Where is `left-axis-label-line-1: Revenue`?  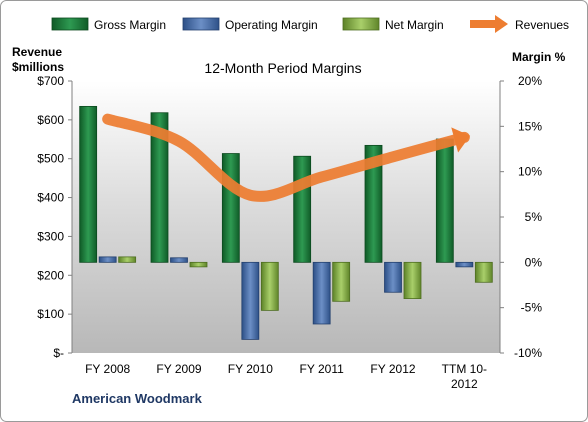
left-axis-label-line-1: Revenue is located at coordinates (37, 52).